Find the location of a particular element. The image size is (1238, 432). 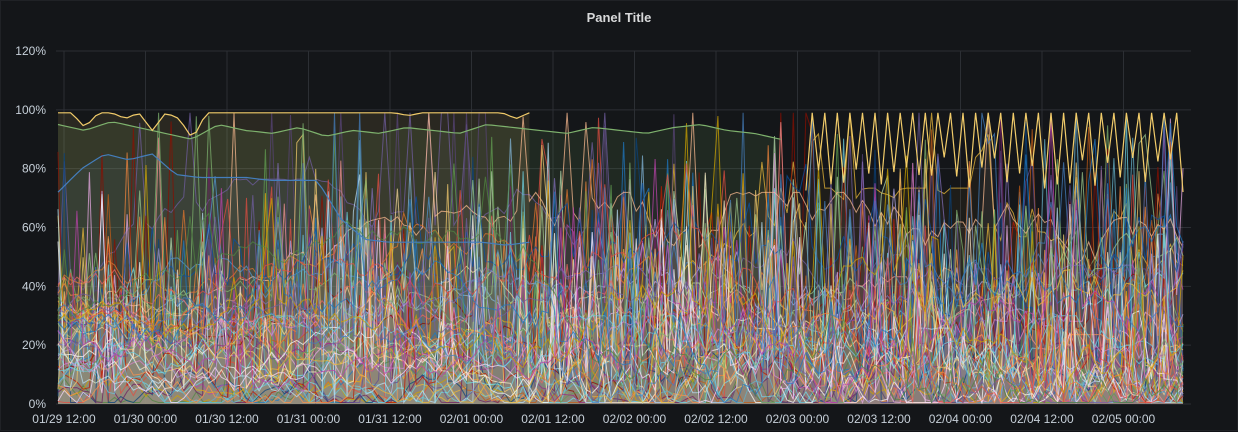

x-tick-label: 02/04 12:00 is located at coordinates (1042, 419).